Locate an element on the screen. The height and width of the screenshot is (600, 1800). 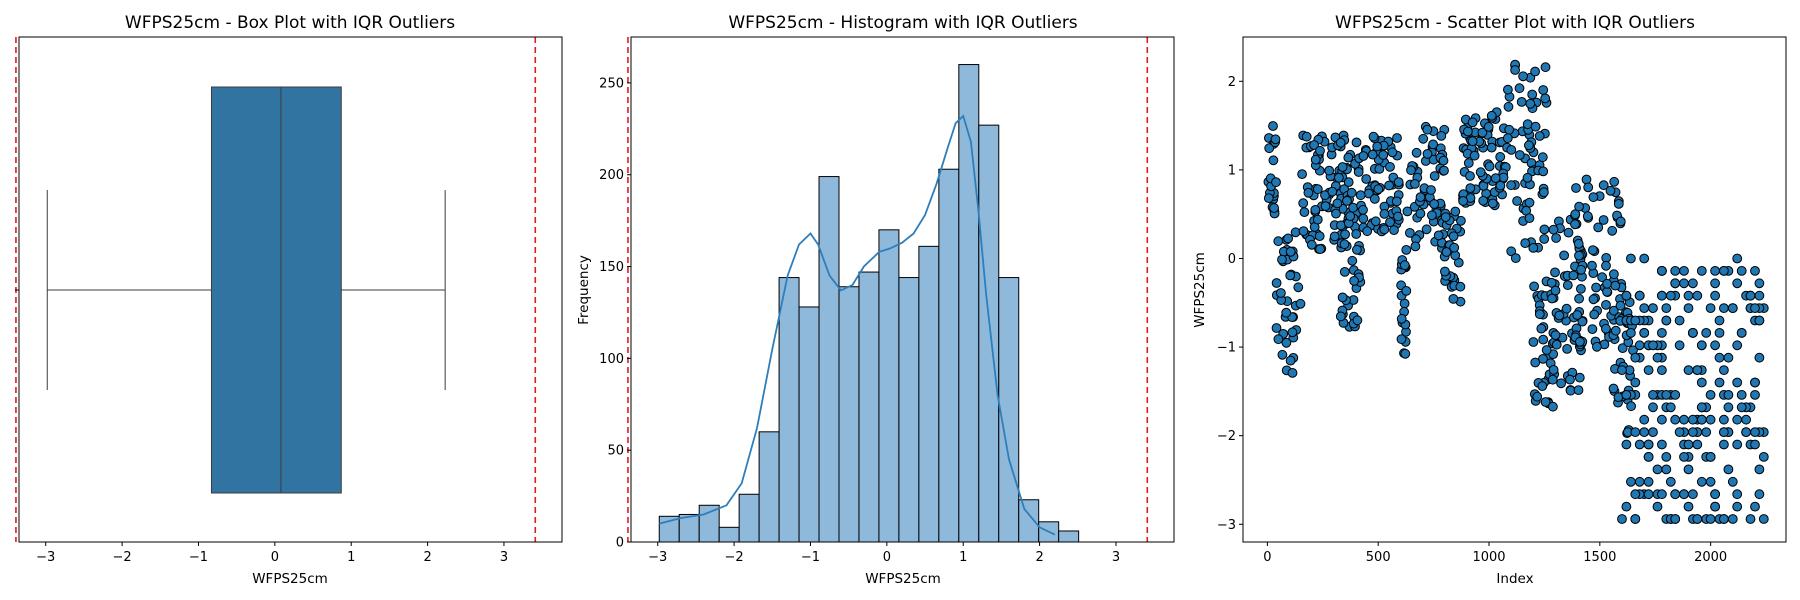
boxplot-x-tick-label: 1 is located at coordinates (351, 557).